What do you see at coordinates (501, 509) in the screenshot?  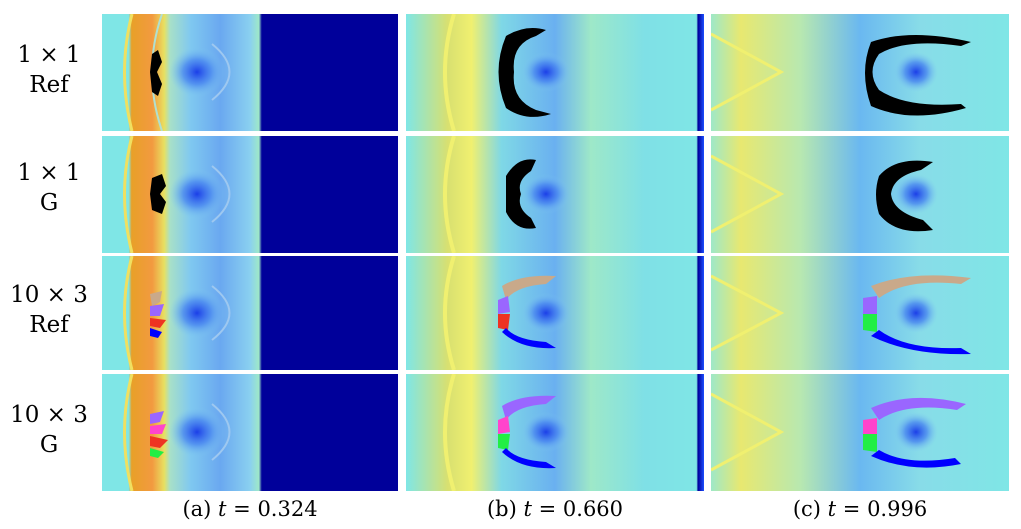 I see `caption-b-label: (b)` at bounding box center [501, 509].